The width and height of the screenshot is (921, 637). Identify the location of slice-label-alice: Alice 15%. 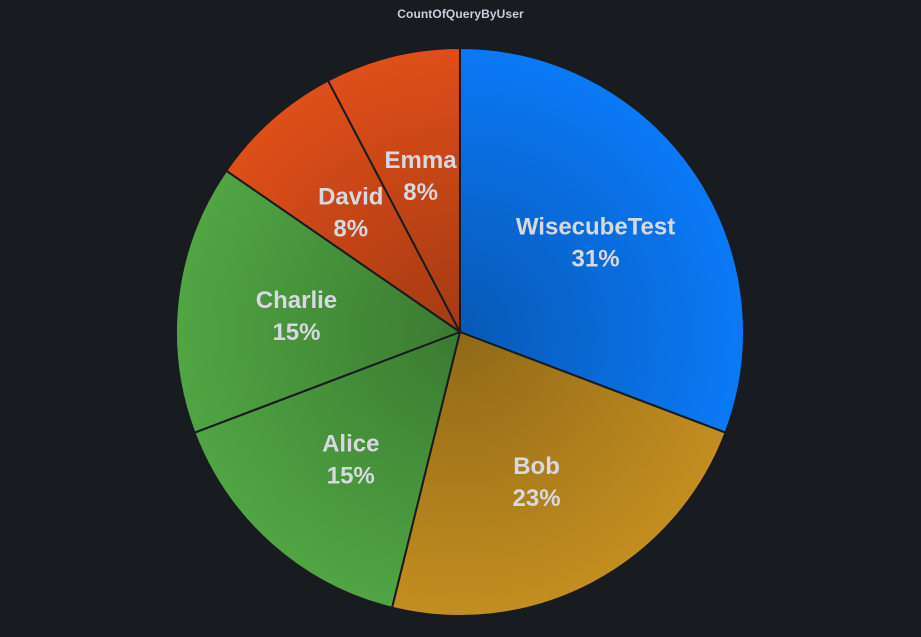
(350, 459).